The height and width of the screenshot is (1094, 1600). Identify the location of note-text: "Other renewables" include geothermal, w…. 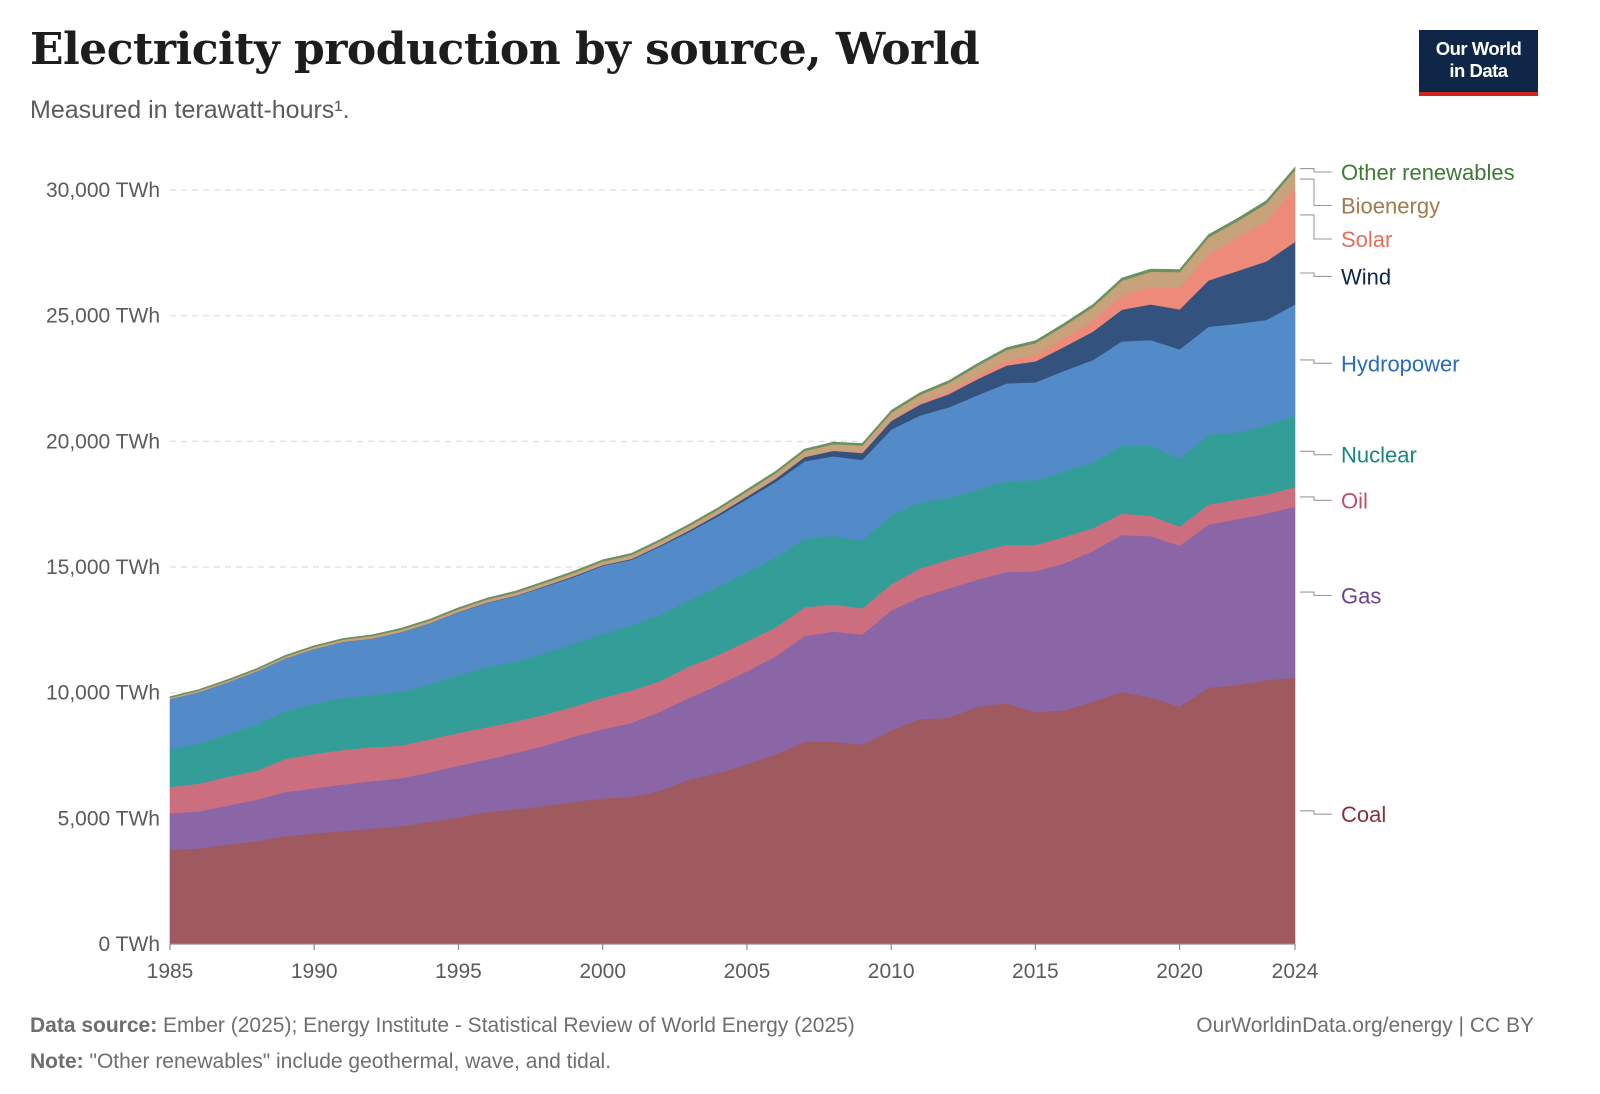
(347, 1061).